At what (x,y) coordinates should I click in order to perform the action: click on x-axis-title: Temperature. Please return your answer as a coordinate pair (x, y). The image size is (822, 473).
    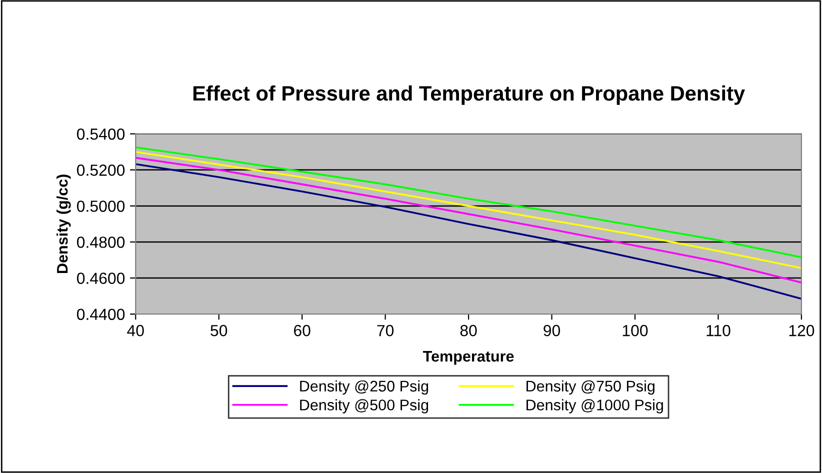
    Looking at the image, I should click on (468, 358).